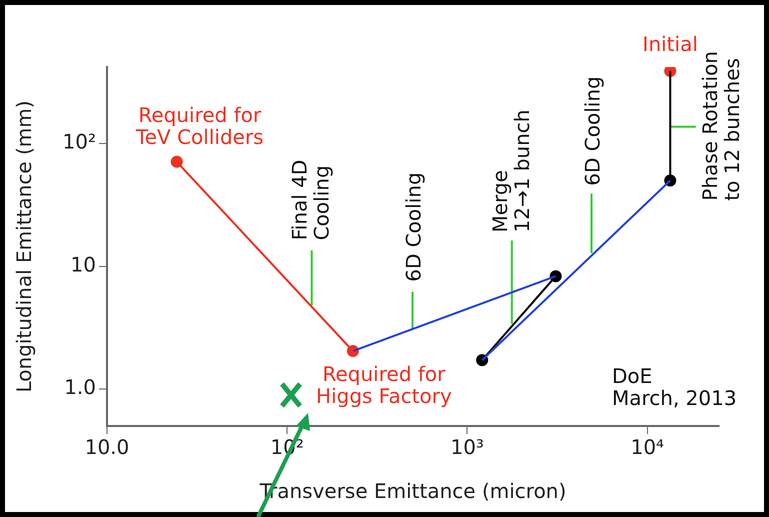 The width and height of the screenshot is (769, 517). Describe the element at coordinates (80, 387) in the screenshot. I see `y-tick-label: 1.0` at that location.